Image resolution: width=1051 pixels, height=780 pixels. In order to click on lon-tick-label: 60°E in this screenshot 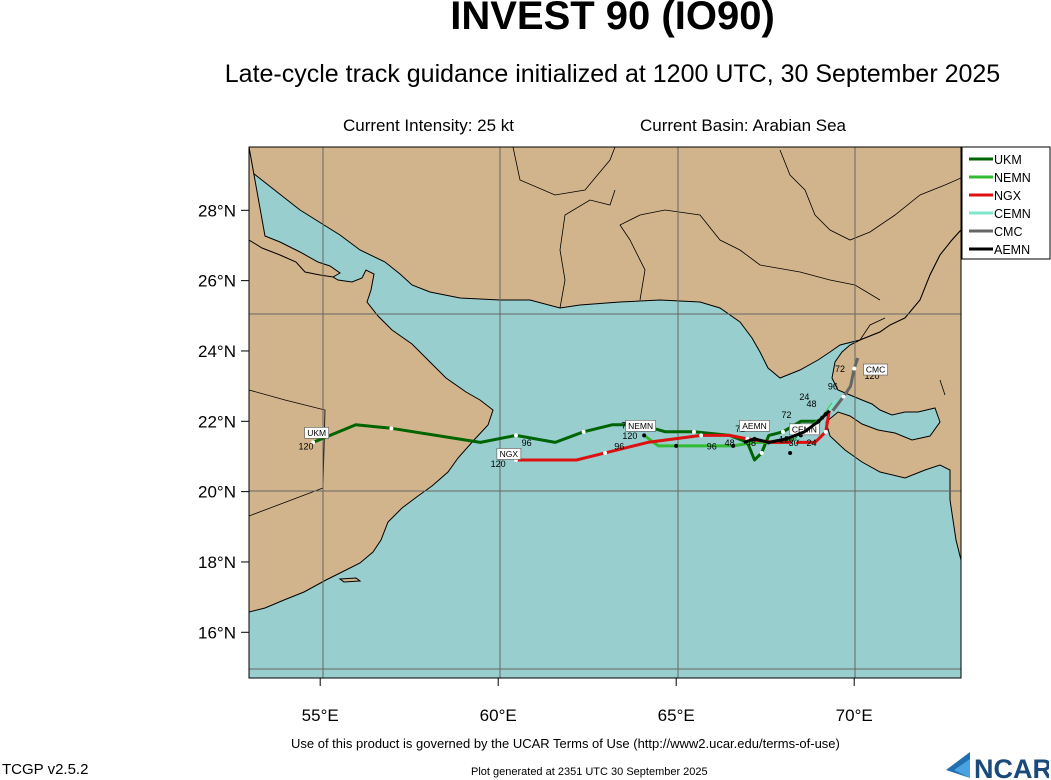, I will do `click(498, 715)`.